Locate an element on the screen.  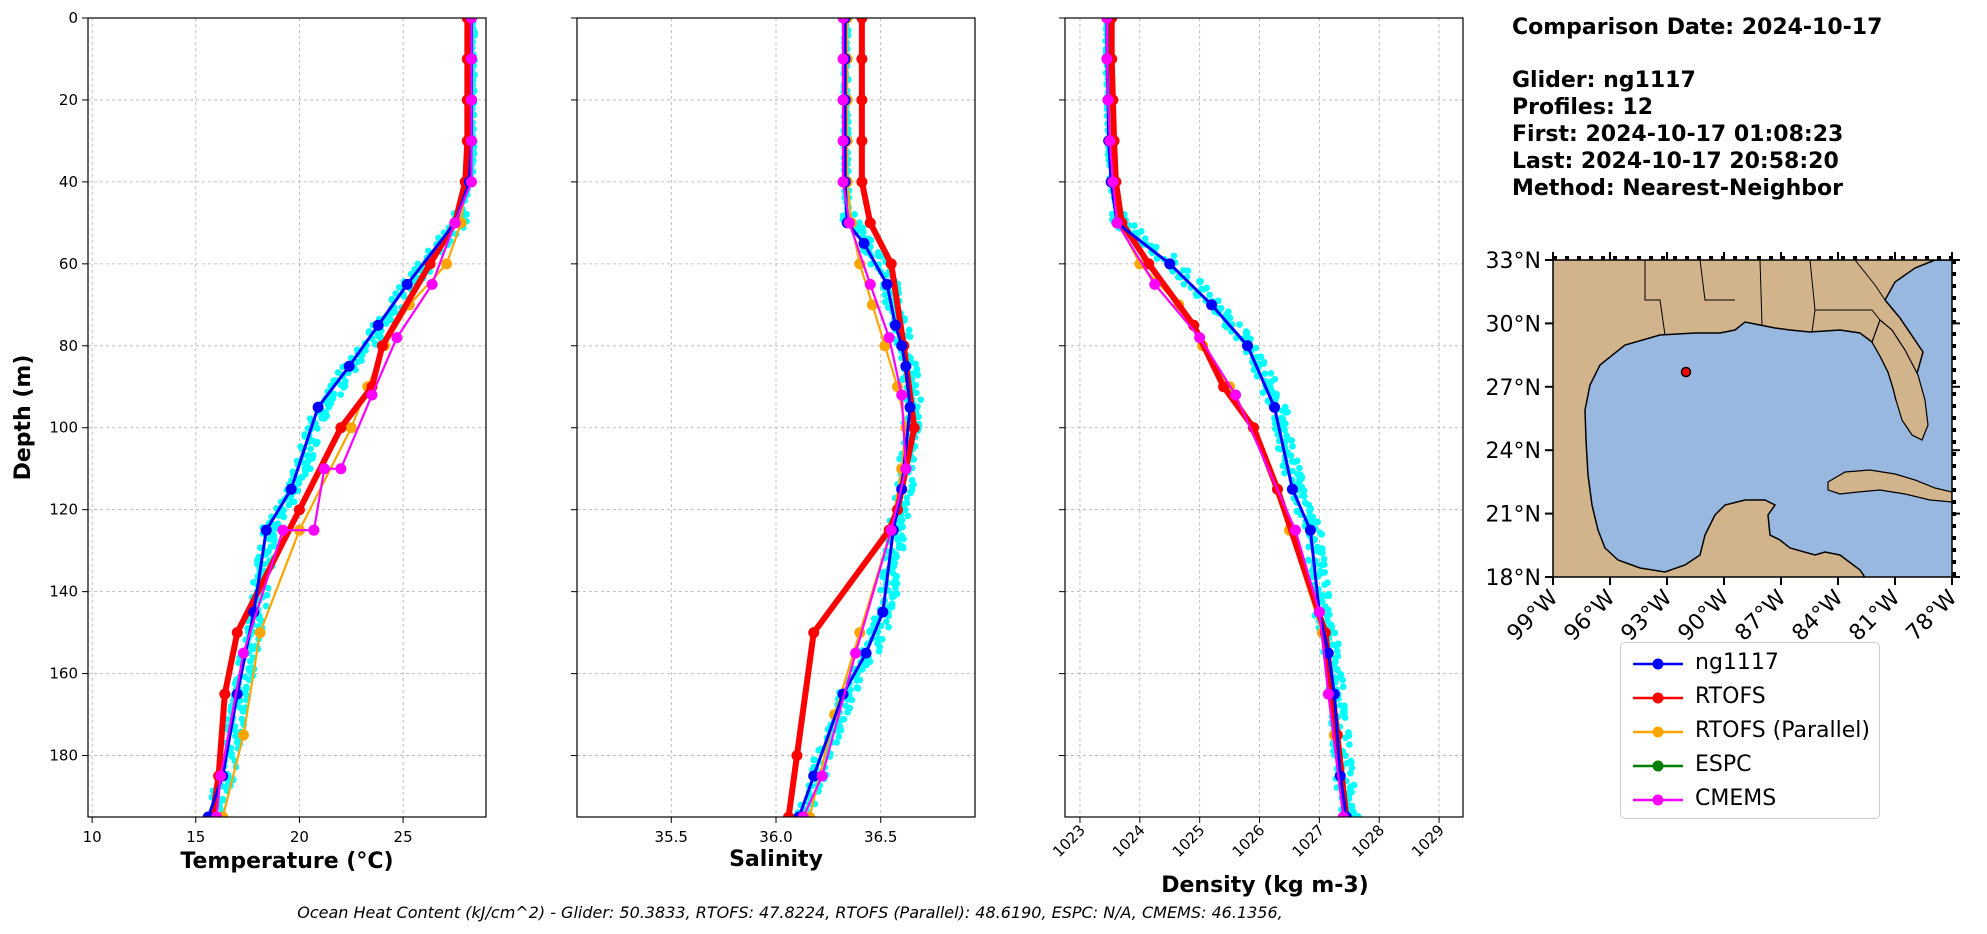
series-line-cmems is located at coordinates (1225, 417).